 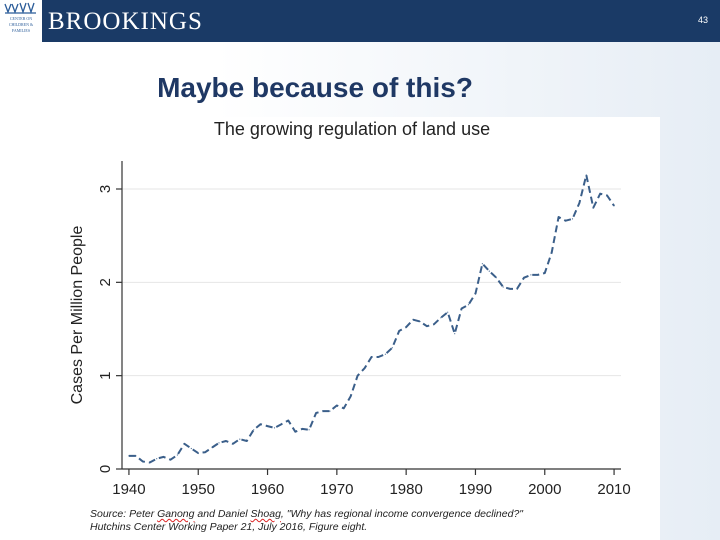 What do you see at coordinates (336, 489) in the screenshot?
I see `x-tick-label: 1970` at bounding box center [336, 489].